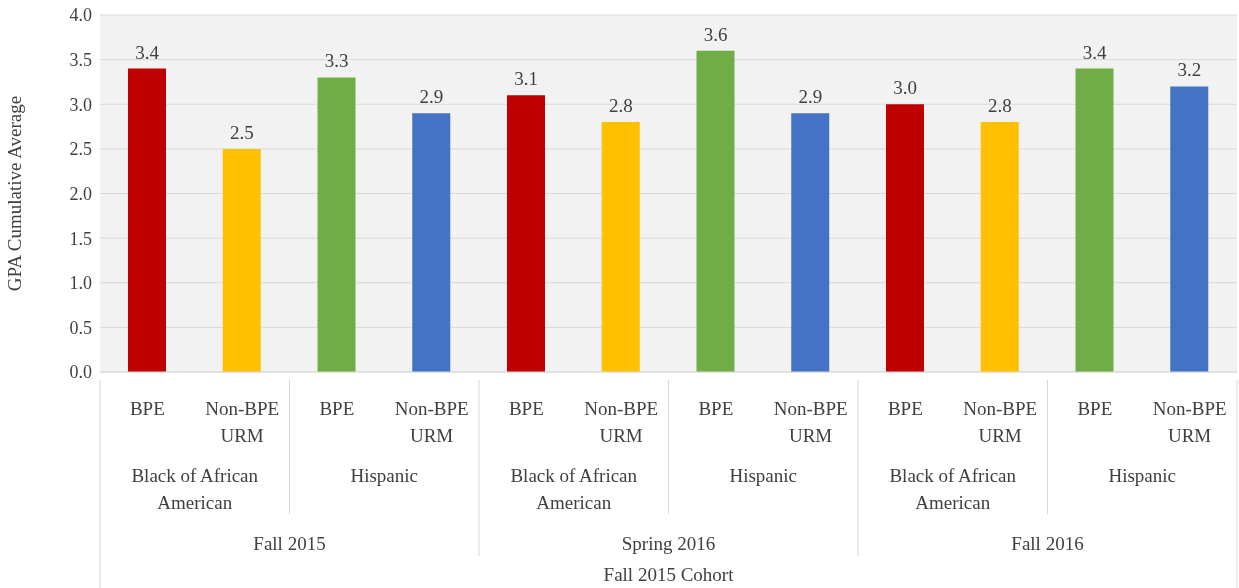  What do you see at coordinates (80, 15) in the screenshot?
I see `y-tick-label: 4.0` at bounding box center [80, 15].